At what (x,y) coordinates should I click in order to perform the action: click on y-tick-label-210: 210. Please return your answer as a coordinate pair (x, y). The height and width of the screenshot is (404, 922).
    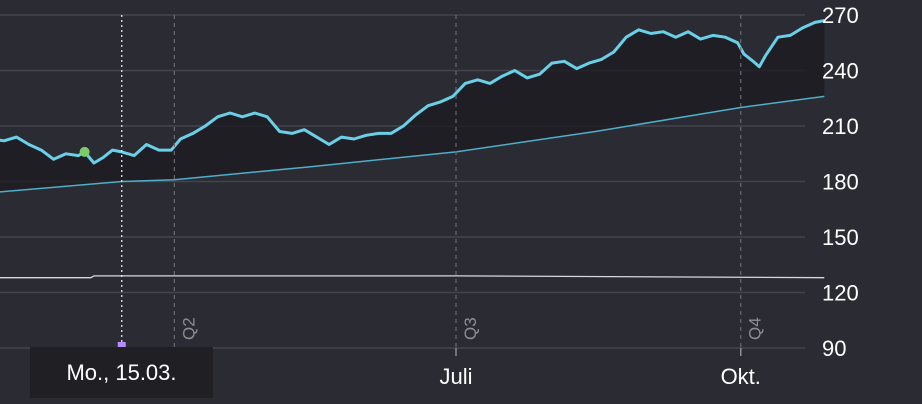
    Looking at the image, I should click on (840, 126).